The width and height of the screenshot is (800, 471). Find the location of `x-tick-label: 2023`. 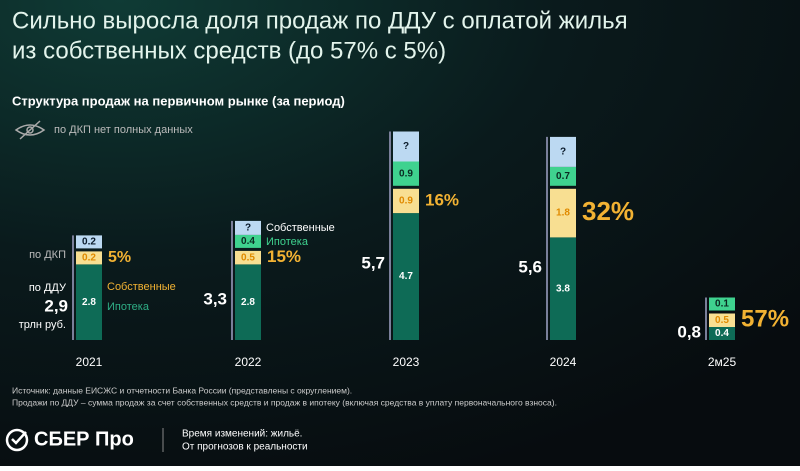

x-tick-label: 2023 is located at coordinates (406, 362).